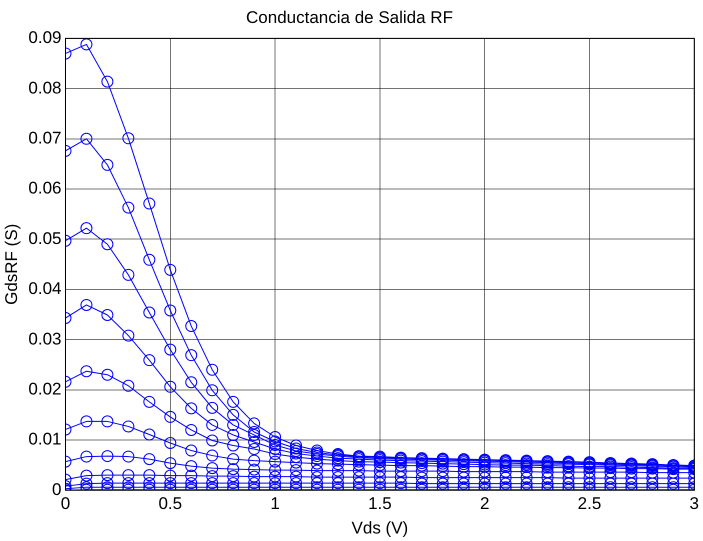  I want to click on y-tick-label: 0.09, so click(45, 38).